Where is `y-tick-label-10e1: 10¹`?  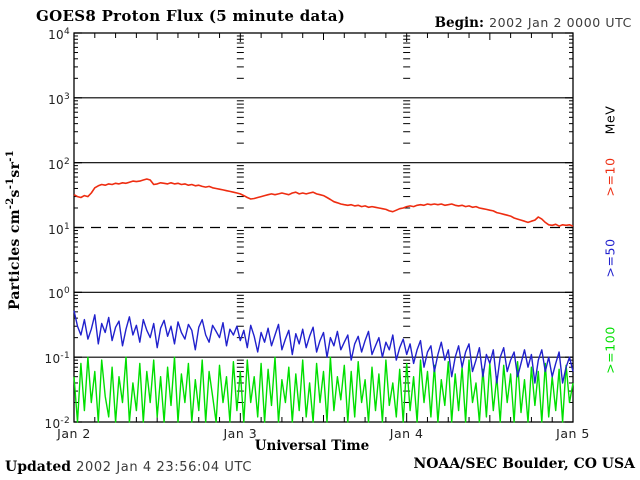 y-tick-label-10e1: 10¹ is located at coordinates (59, 229).